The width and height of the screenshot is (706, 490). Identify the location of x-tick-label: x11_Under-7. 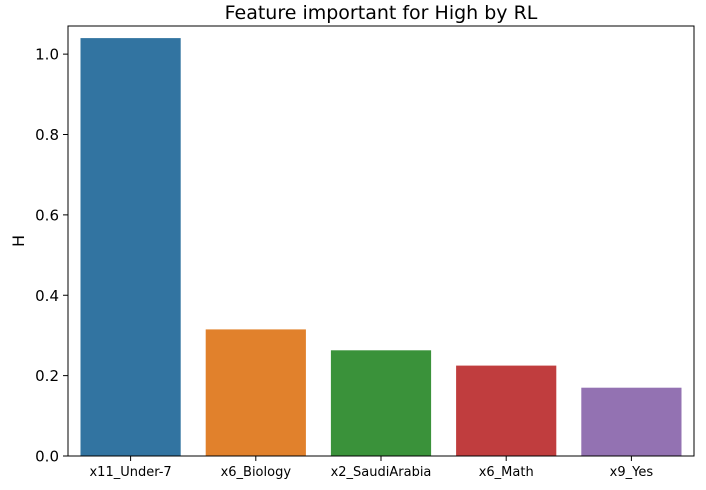
(130, 472).